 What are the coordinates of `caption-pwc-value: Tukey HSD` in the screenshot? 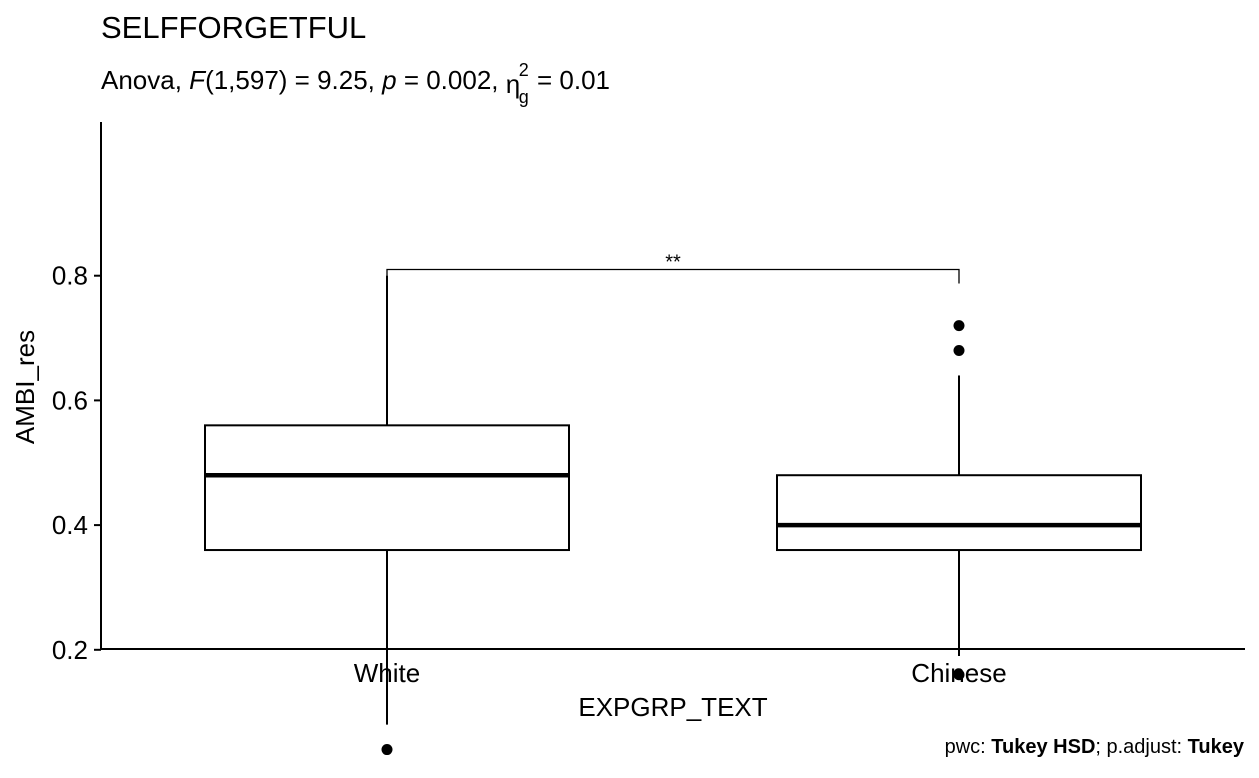 It's located at (1043, 747).